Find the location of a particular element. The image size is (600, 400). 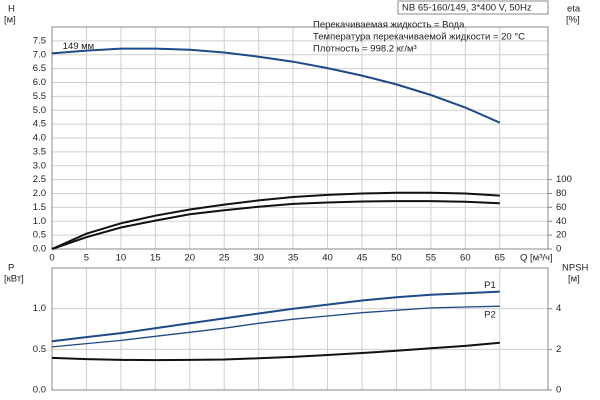

y2-tick-label: 20 is located at coordinates (561, 235).